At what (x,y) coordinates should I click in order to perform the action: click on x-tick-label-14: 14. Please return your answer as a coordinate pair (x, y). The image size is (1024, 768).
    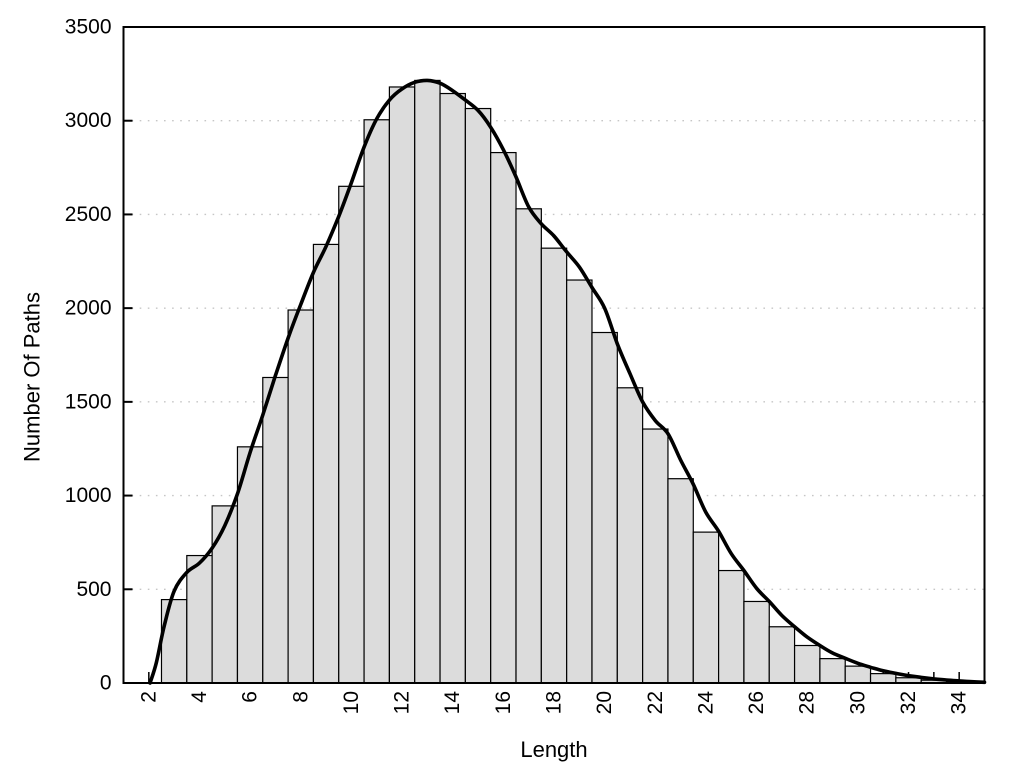
    Looking at the image, I should click on (452, 703).